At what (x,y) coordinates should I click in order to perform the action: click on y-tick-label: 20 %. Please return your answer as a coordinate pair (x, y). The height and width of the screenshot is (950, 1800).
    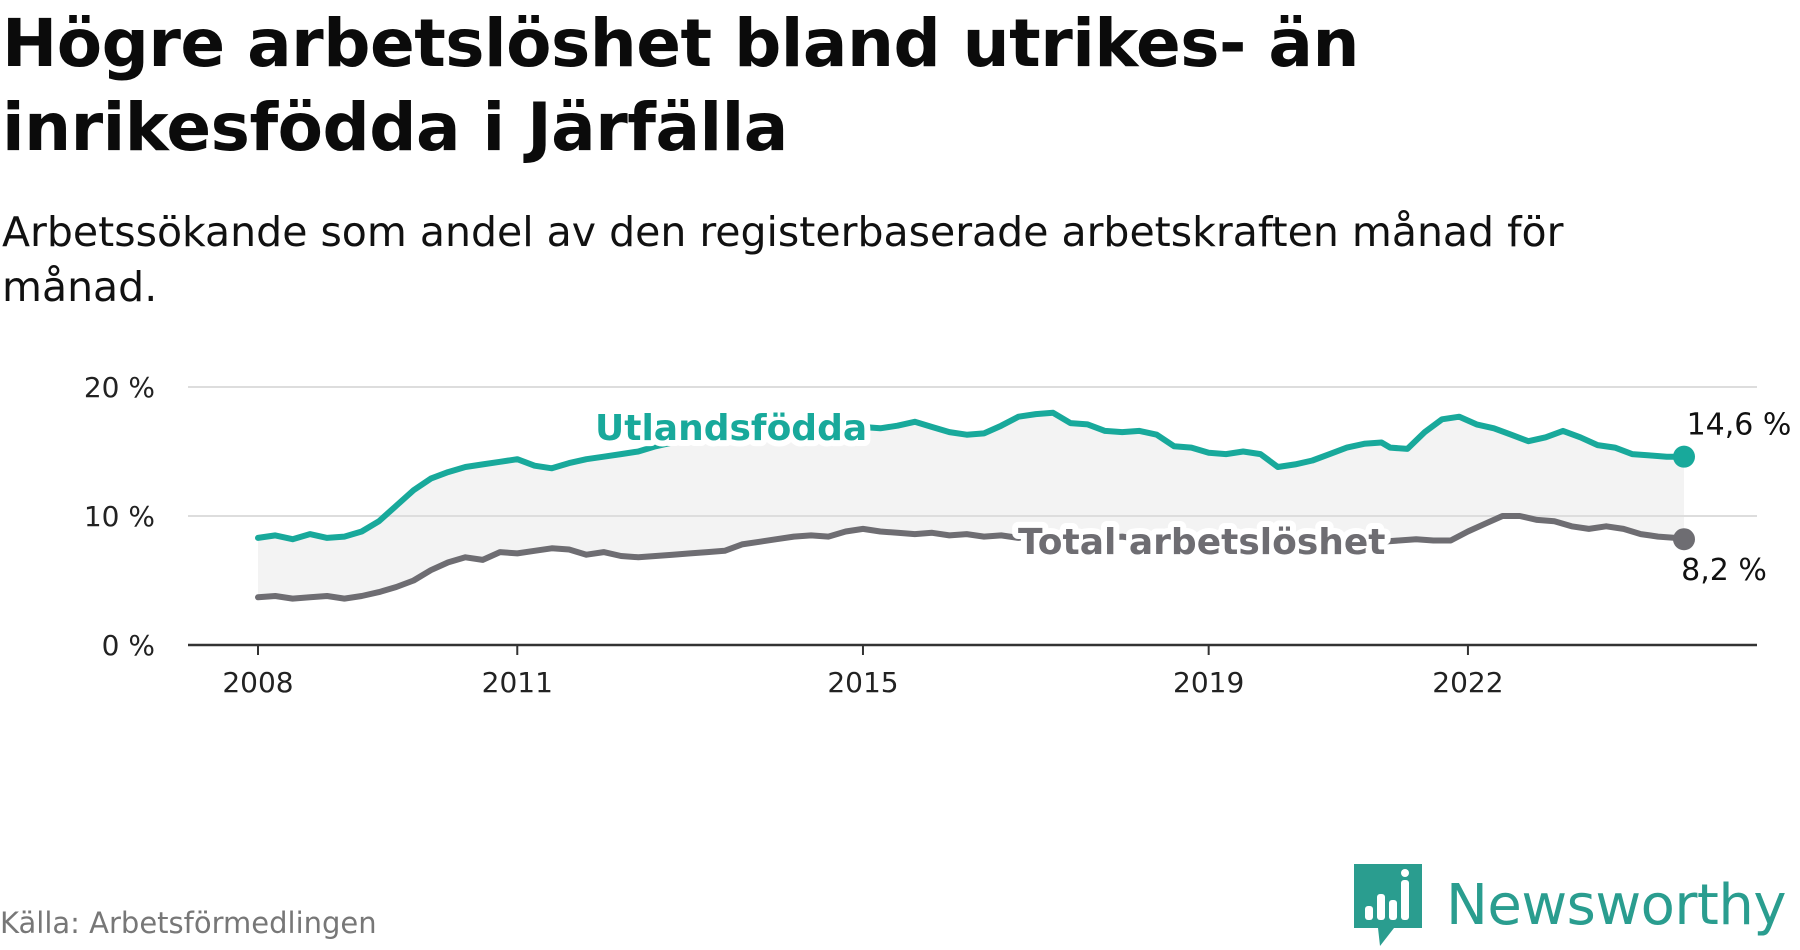
    Looking at the image, I should click on (119, 387).